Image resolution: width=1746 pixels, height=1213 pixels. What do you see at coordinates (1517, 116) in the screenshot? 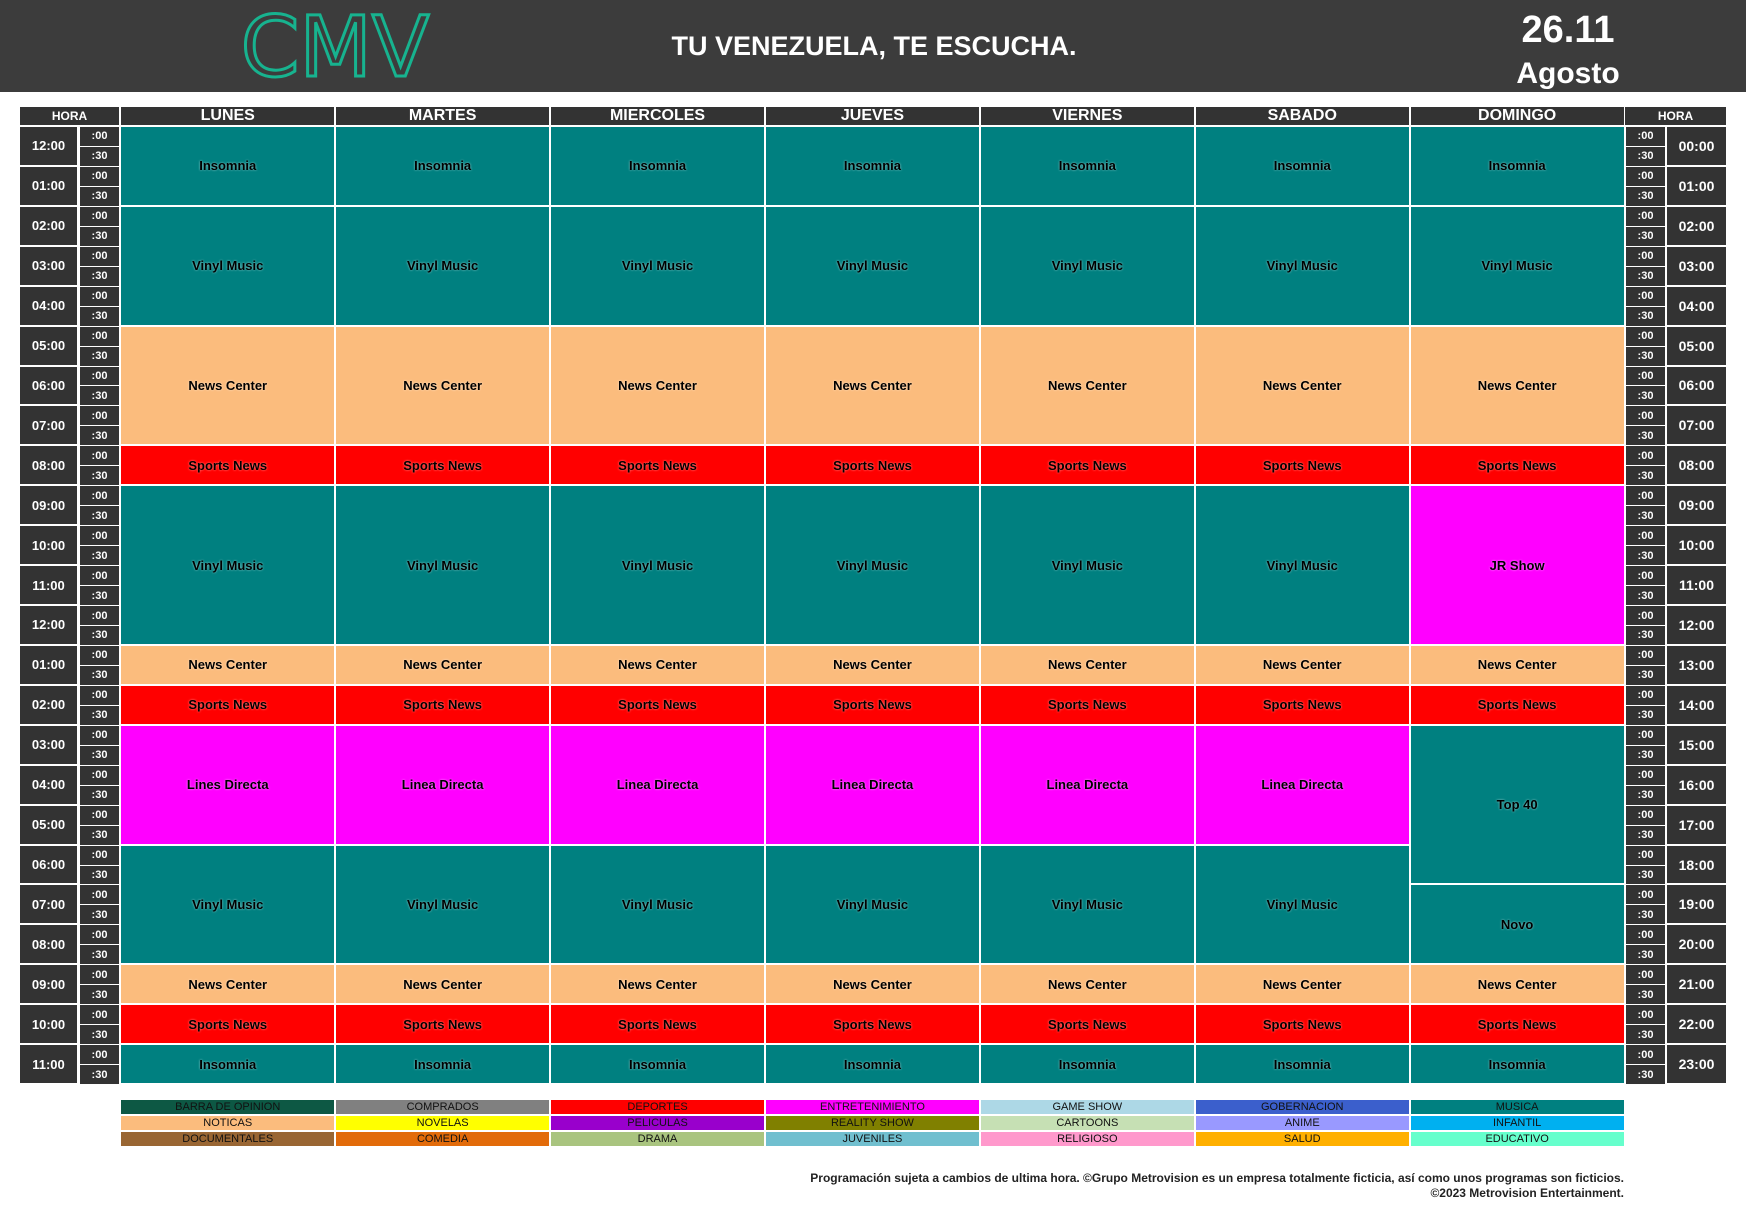
I see `day-heading: DOMINGO` at bounding box center [1517, 116].